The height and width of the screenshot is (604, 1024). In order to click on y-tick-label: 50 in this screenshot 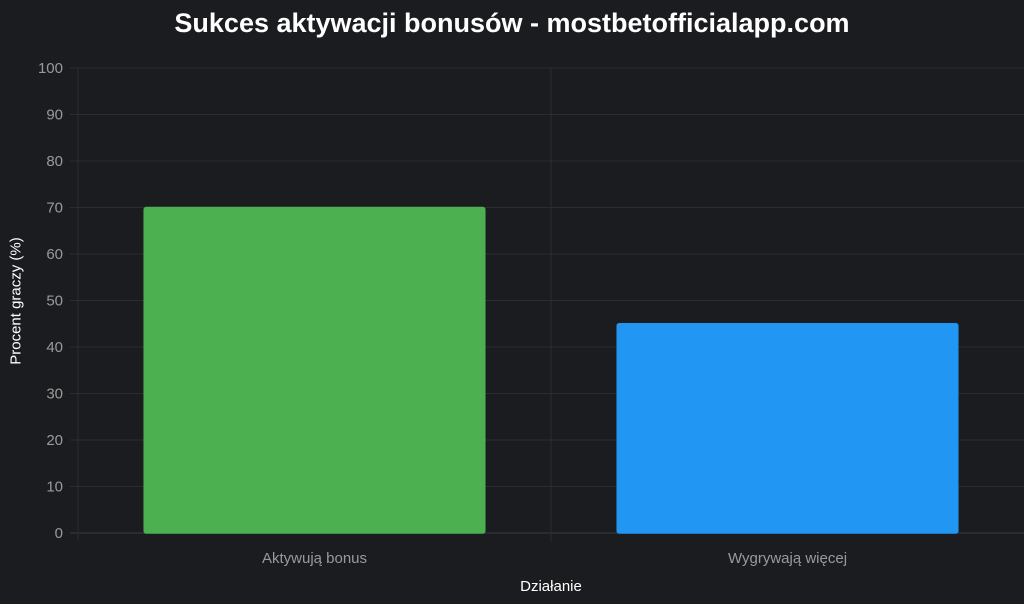, I will do `click(54, 301)`.